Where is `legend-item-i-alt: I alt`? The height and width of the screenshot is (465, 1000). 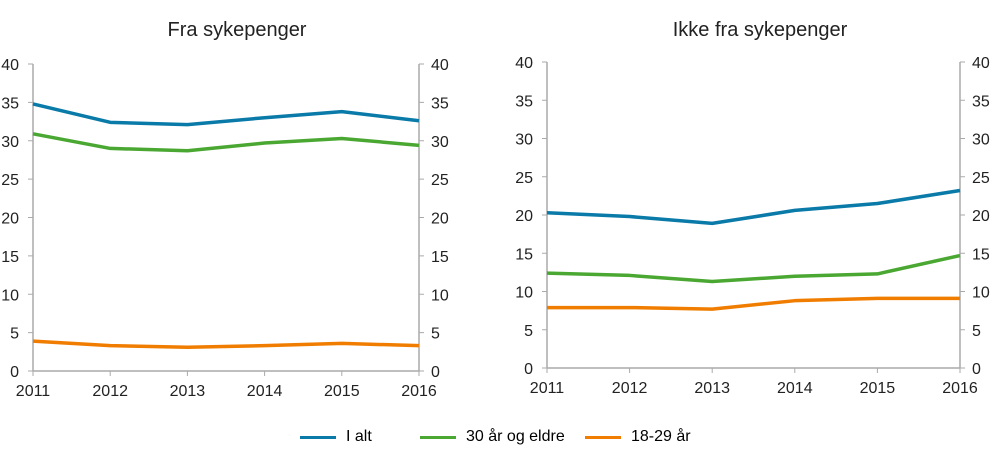 legend-item-i-alt: I alt is located at coordinates (336, 437).